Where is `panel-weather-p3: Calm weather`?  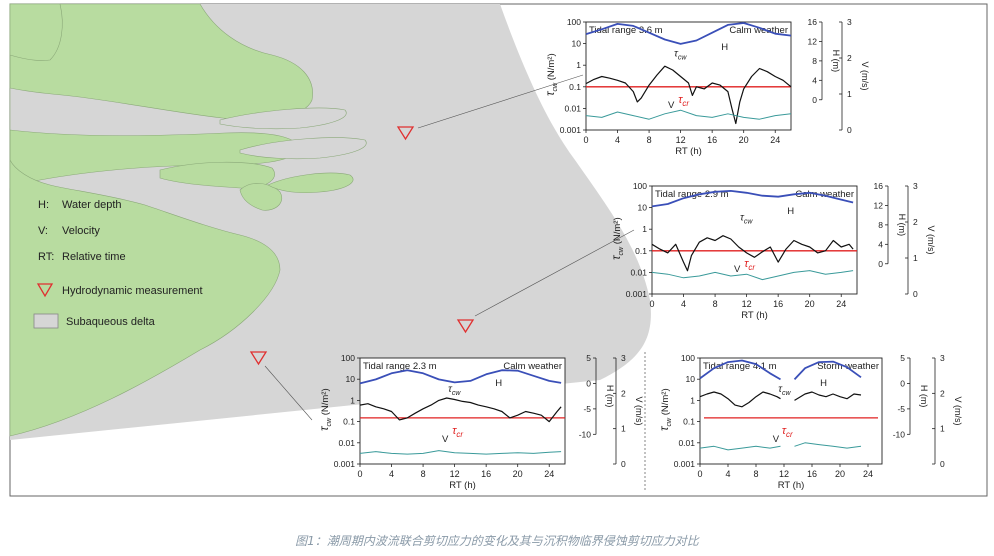 panel-weather-p3: Calm weather is located at coordinates (532, 366).